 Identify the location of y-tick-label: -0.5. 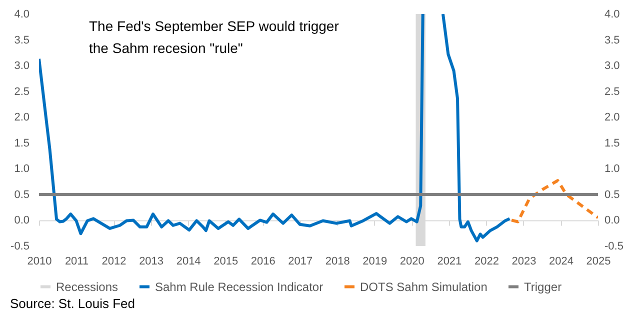
(20, 246).